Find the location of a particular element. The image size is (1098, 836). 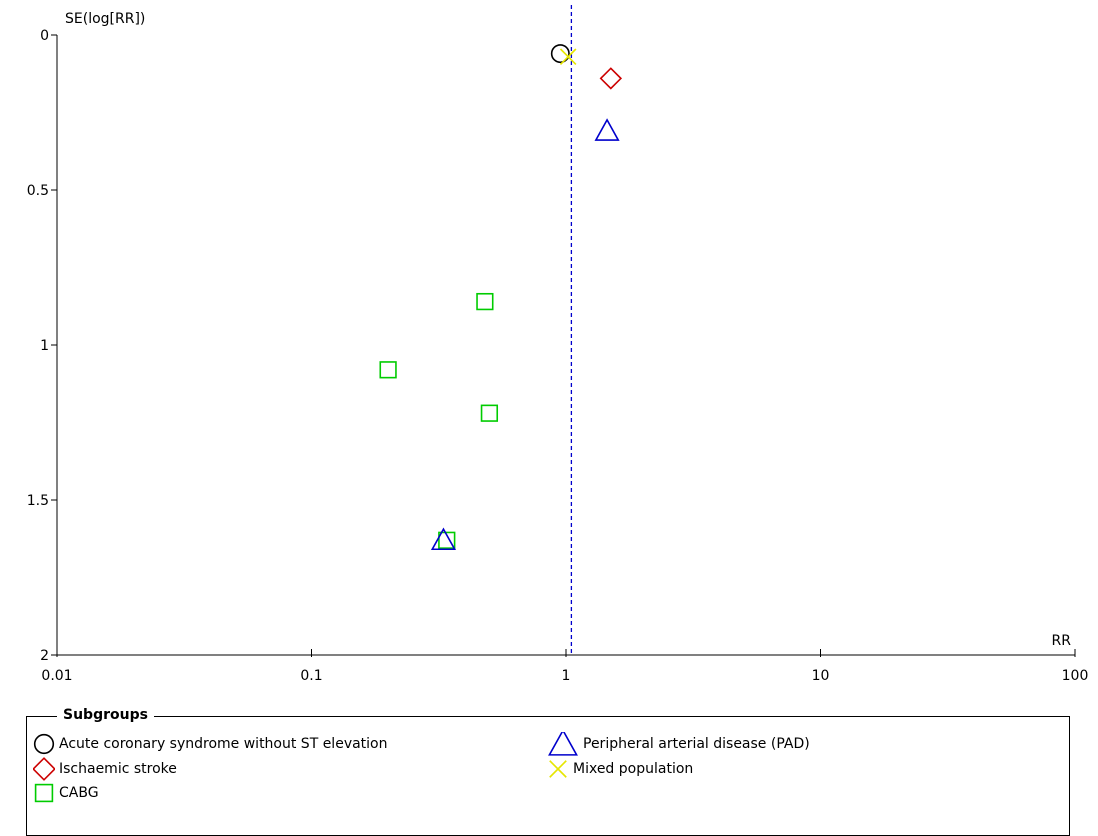

square-legend-icon is located at coordinates (44, 793).